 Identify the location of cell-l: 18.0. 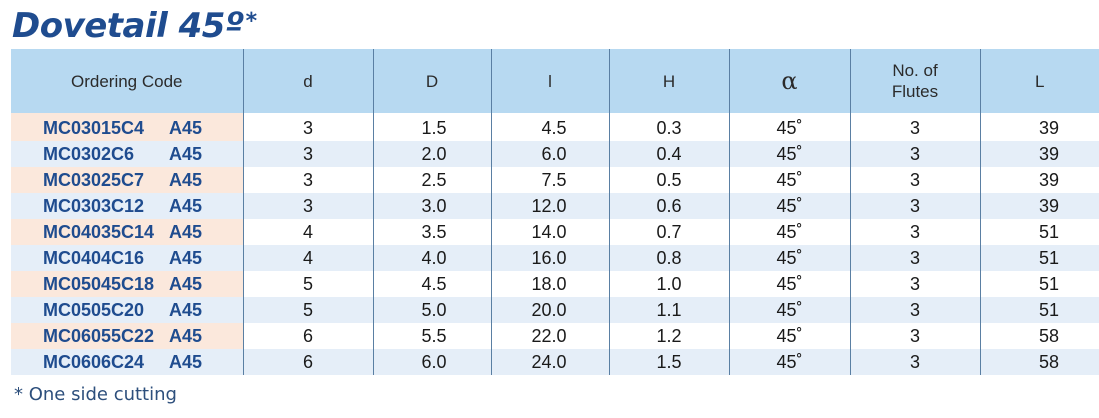
(549, 284).